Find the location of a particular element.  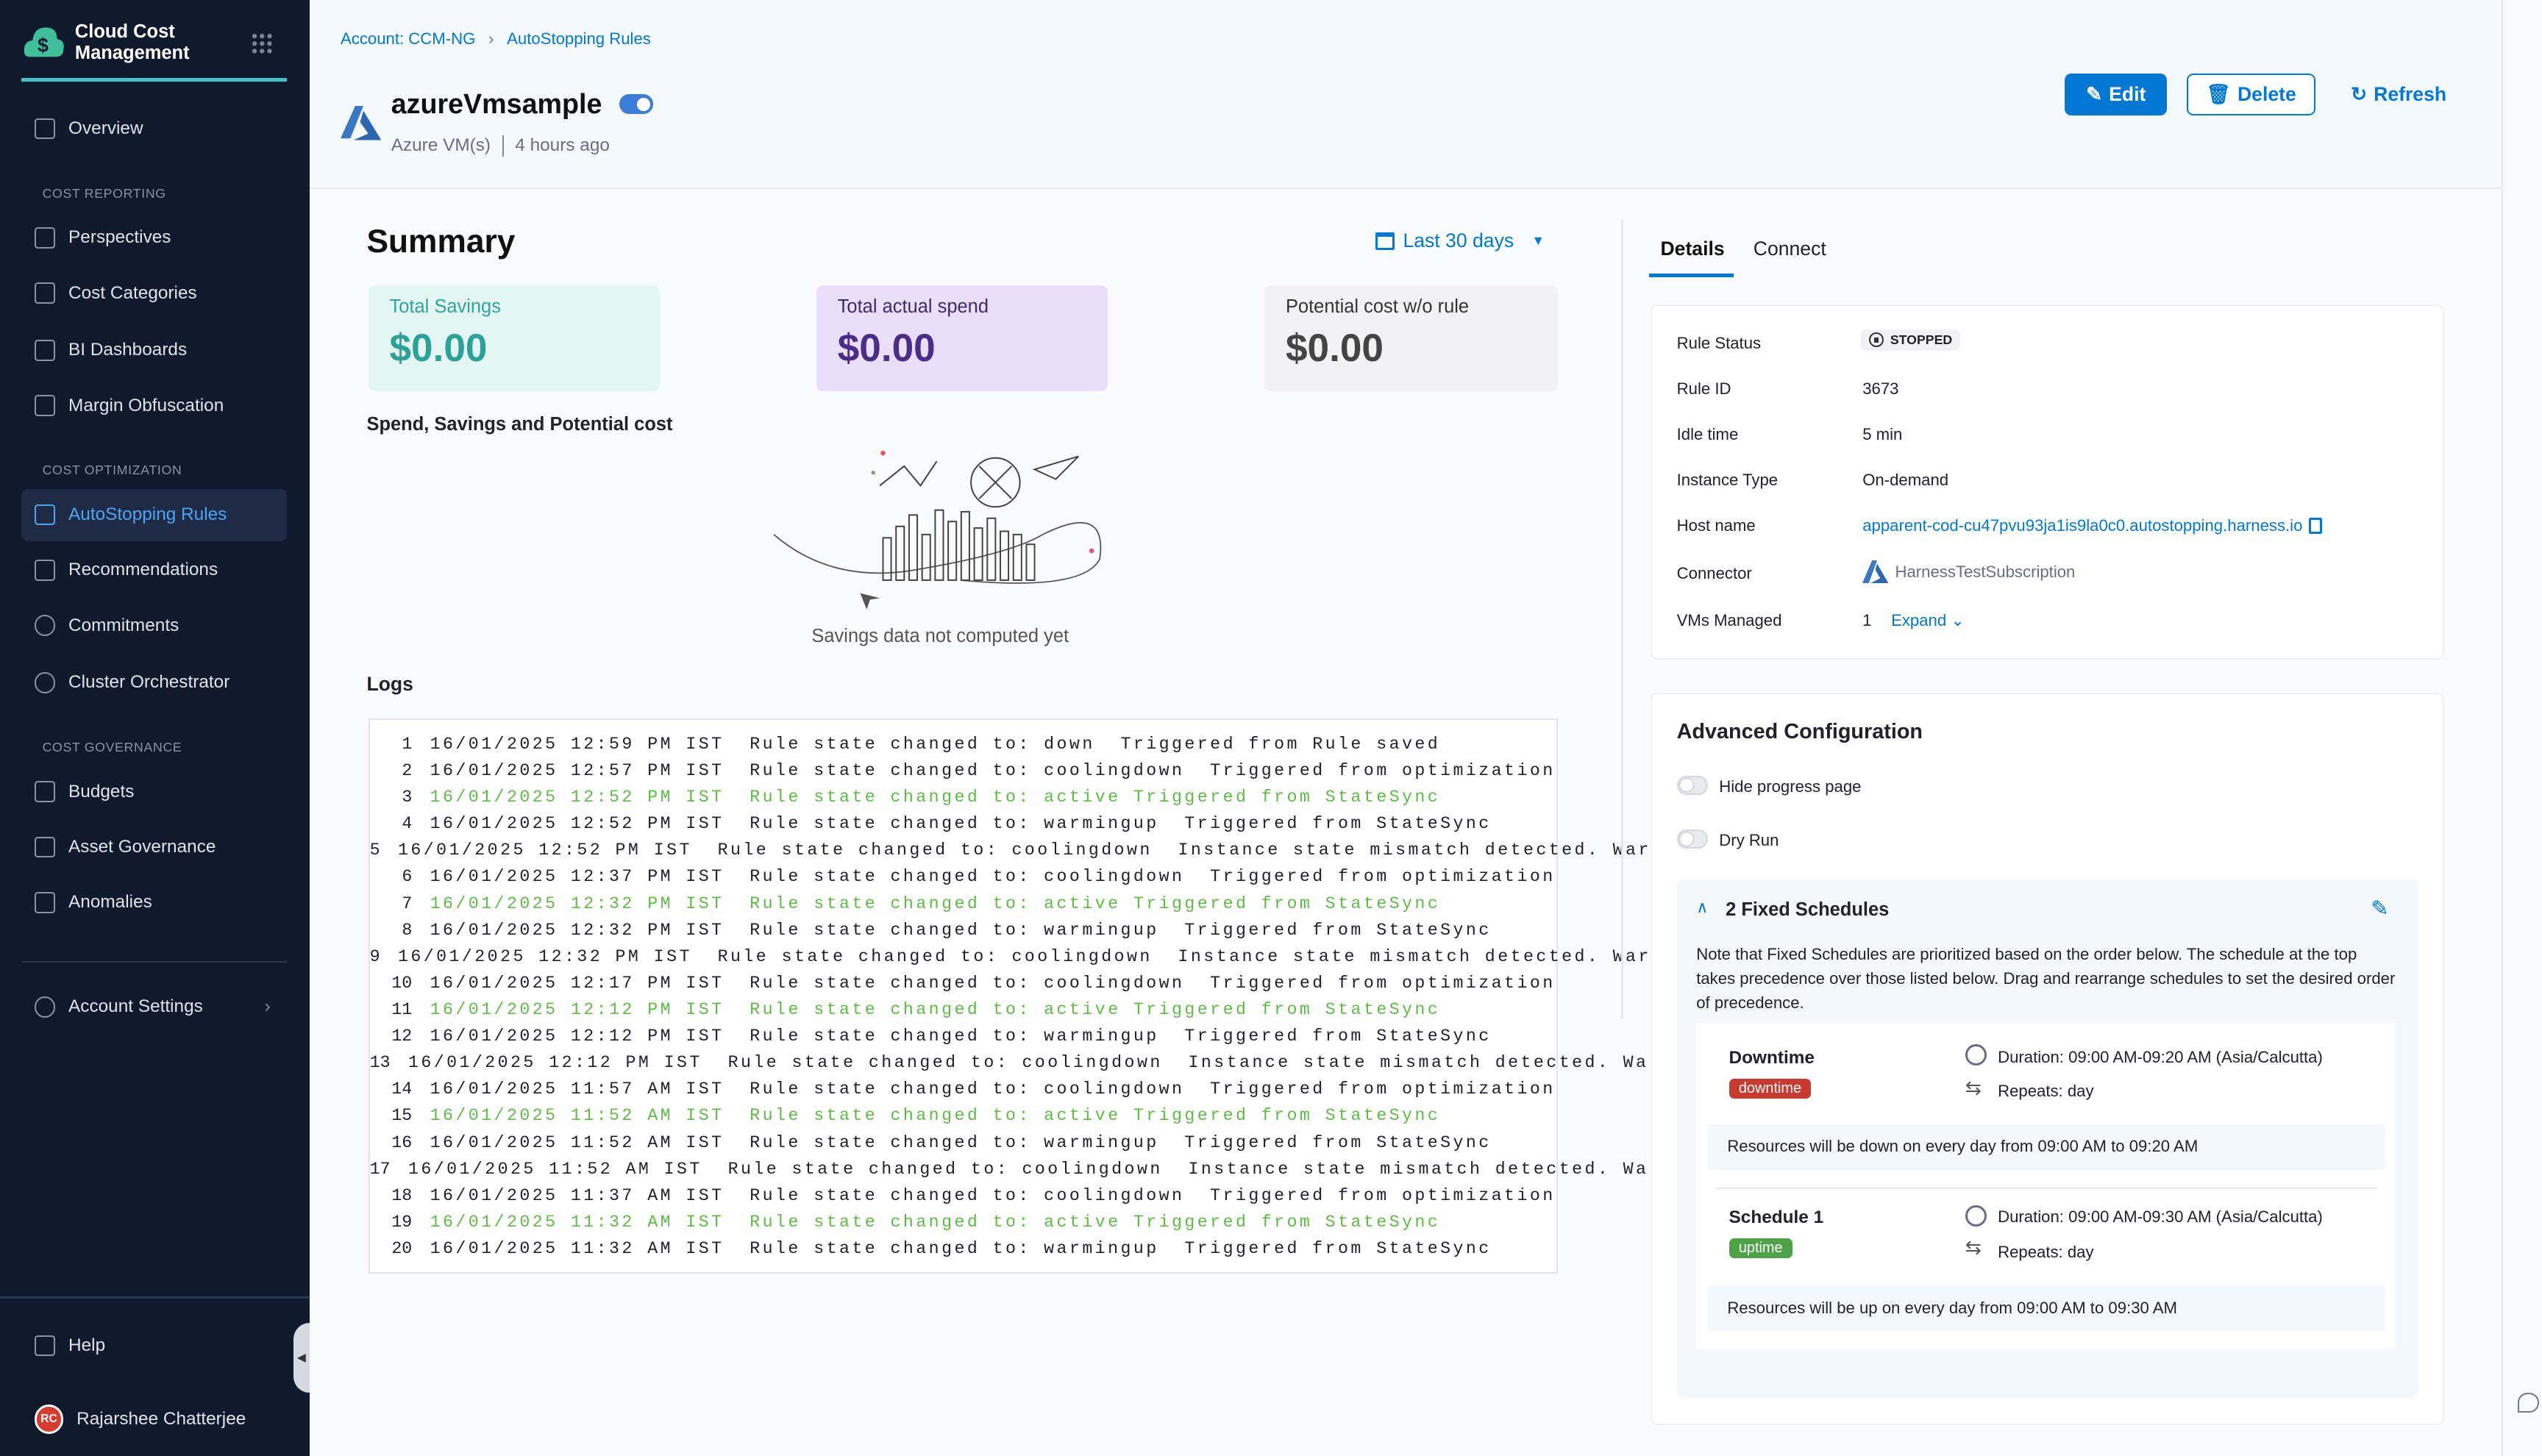

refresh-button: ↻ Refresh is located at coordinates (2398, 95).